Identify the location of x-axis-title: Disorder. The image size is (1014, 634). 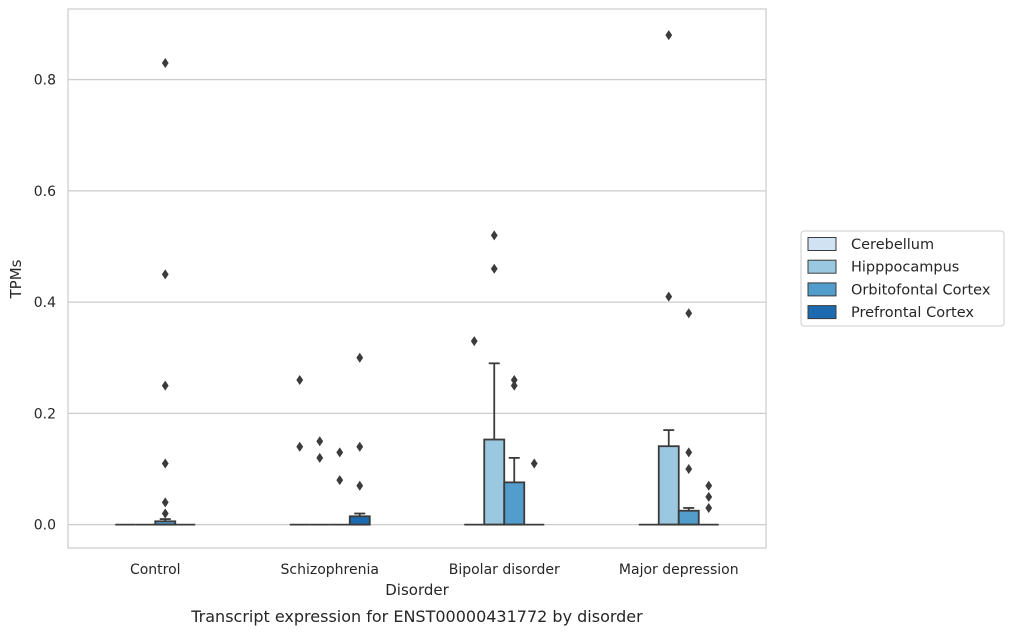
(417, 590).